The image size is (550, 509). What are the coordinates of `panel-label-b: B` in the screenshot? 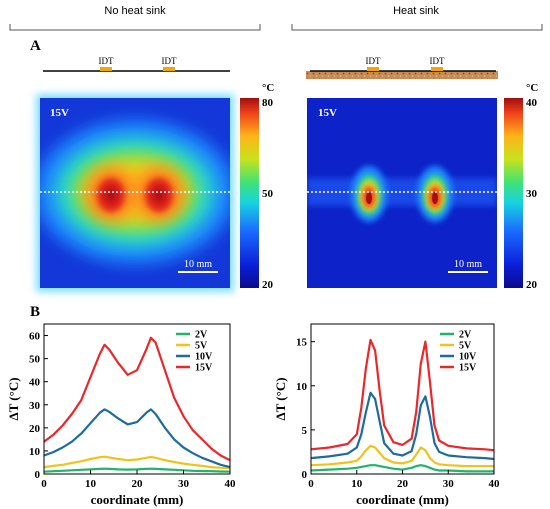 It's located at (35, 312).